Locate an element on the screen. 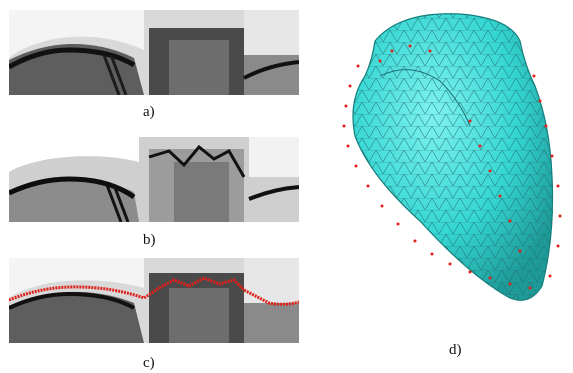  caption-a: a) is located at coordinates (149, 112).